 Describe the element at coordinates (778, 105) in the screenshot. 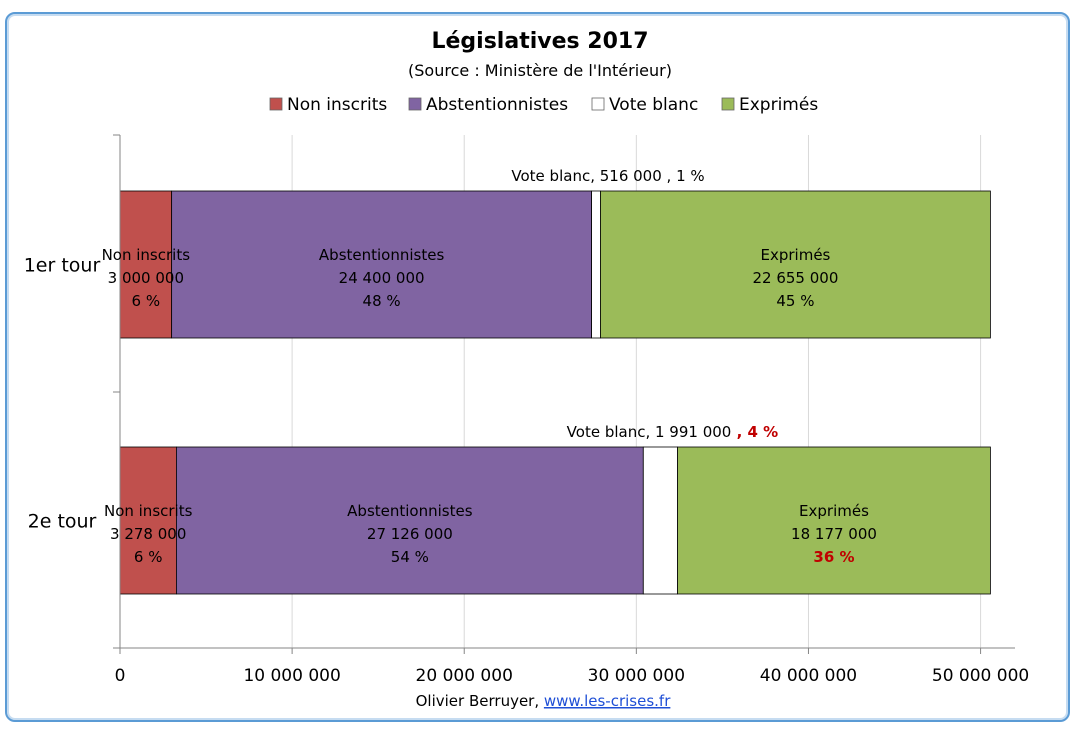

I see `legend-label: Exprimés` at that location.